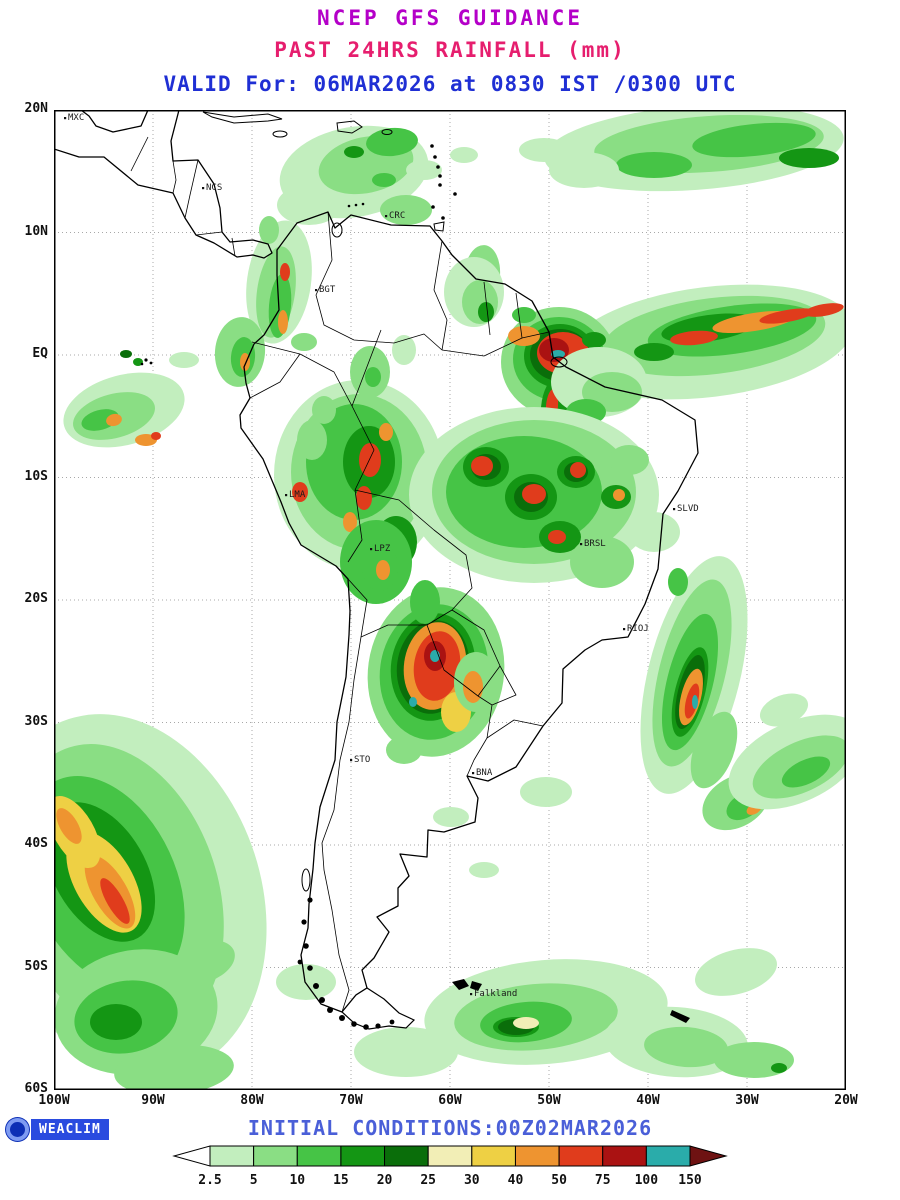 The image size is (900, 1200). Describe the element at coordinates (36, 476) in the screenshot. I see `lat-label-10S: 10S` at that location.